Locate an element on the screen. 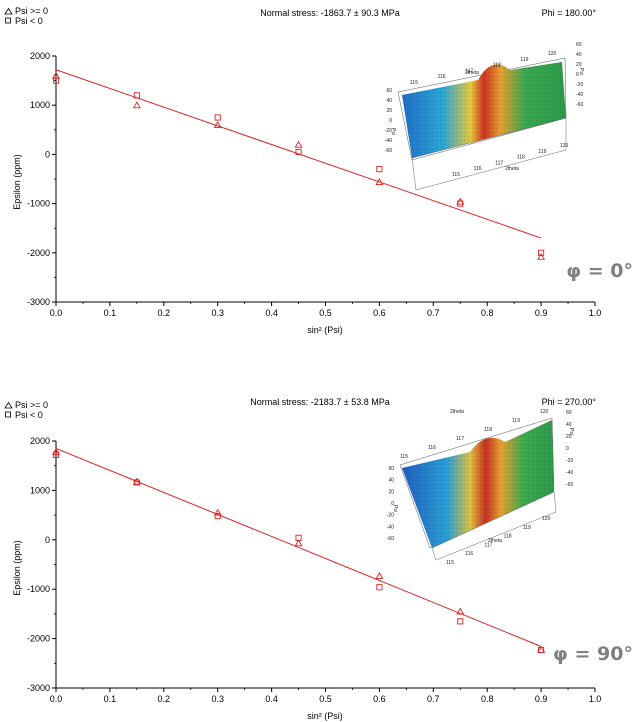 This screenshot has width=641, height=722. x-tick-label: 0.3 is located at coordinates (217, 699).